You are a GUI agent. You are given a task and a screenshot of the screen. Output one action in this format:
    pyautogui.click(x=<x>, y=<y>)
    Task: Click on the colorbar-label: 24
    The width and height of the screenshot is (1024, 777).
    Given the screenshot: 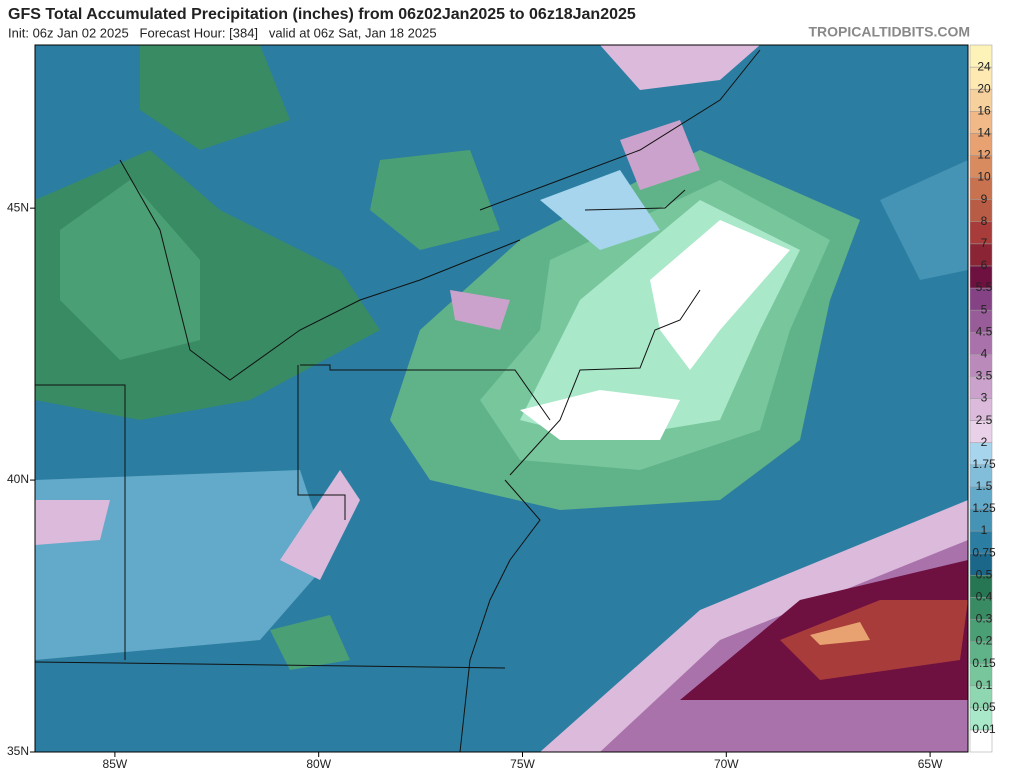 What is the action you would take?
    pyautogui.click(x=984, y=66)
    